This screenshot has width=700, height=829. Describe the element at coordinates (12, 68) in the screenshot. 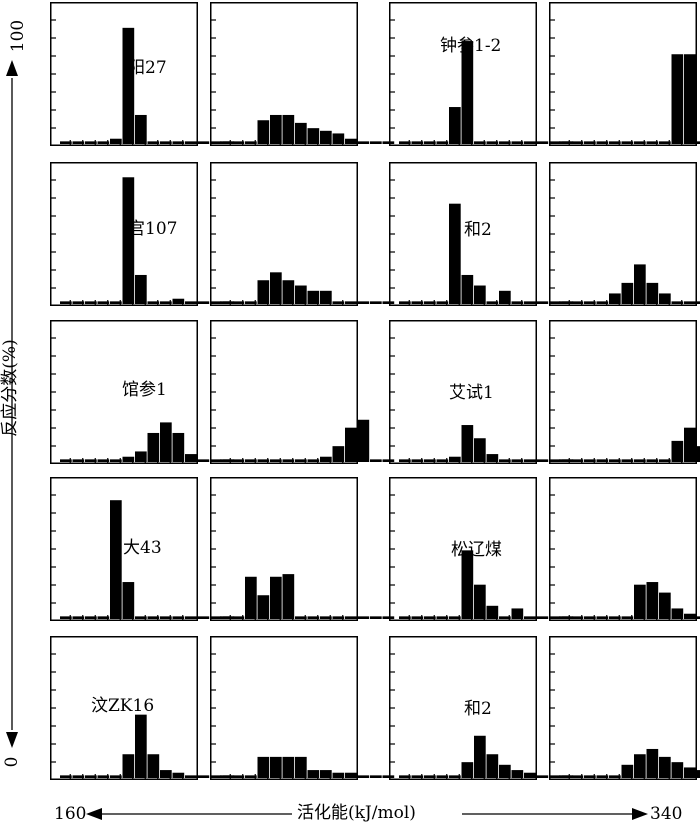

I see `y-axis-arrow-up-icon` at that location.